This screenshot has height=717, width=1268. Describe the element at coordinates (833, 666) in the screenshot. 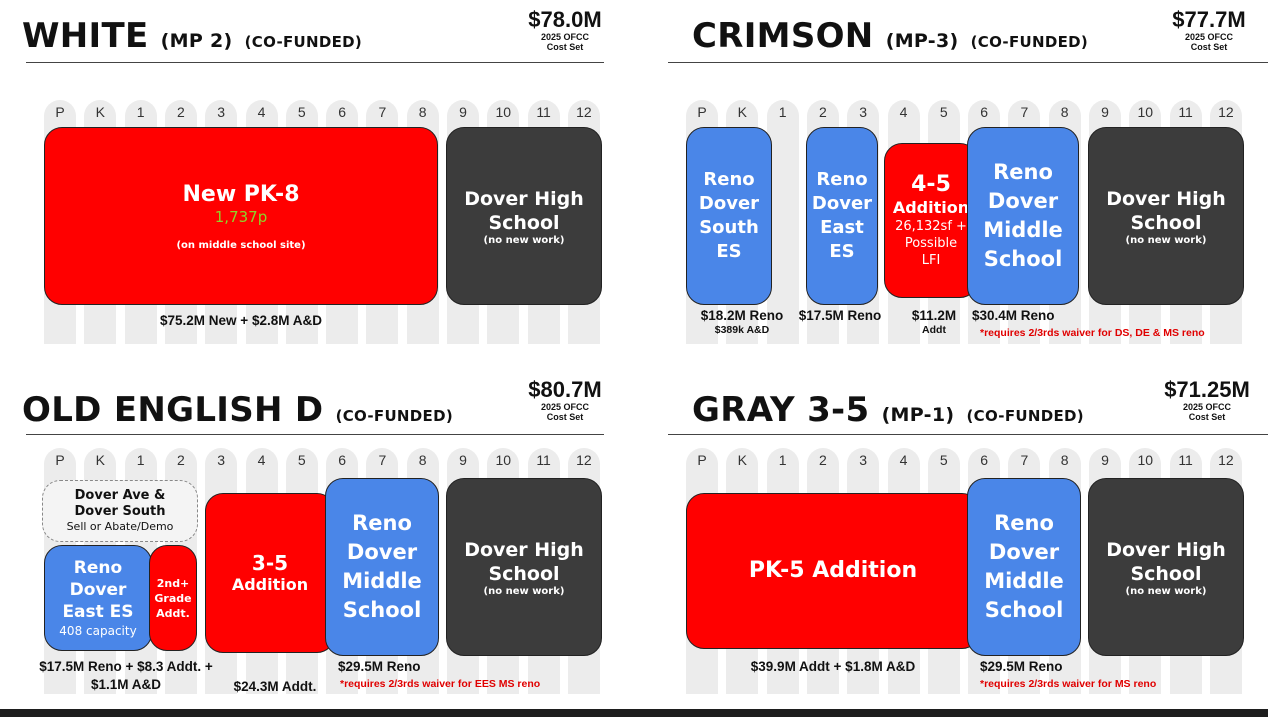

I see `cost-caption: $39.9M Addt + $1.8M A&D` at that location.